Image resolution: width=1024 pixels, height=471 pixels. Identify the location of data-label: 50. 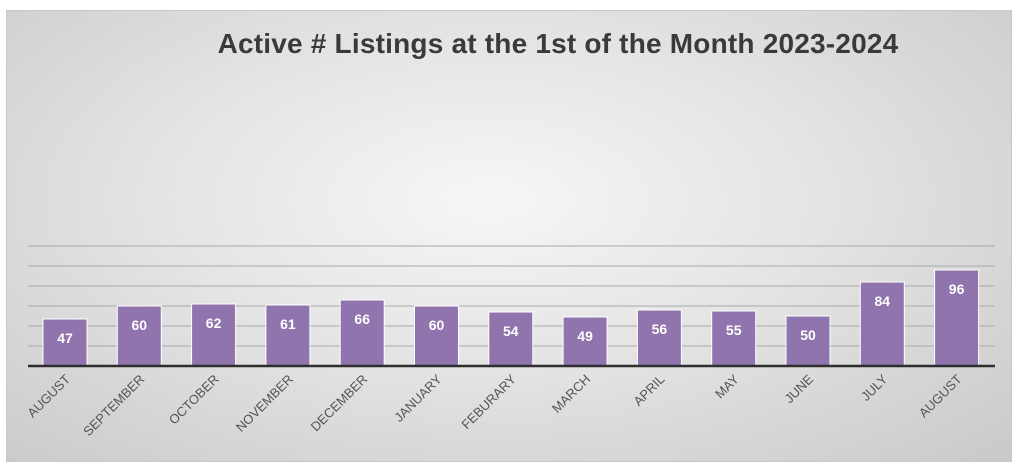
(808, 335).